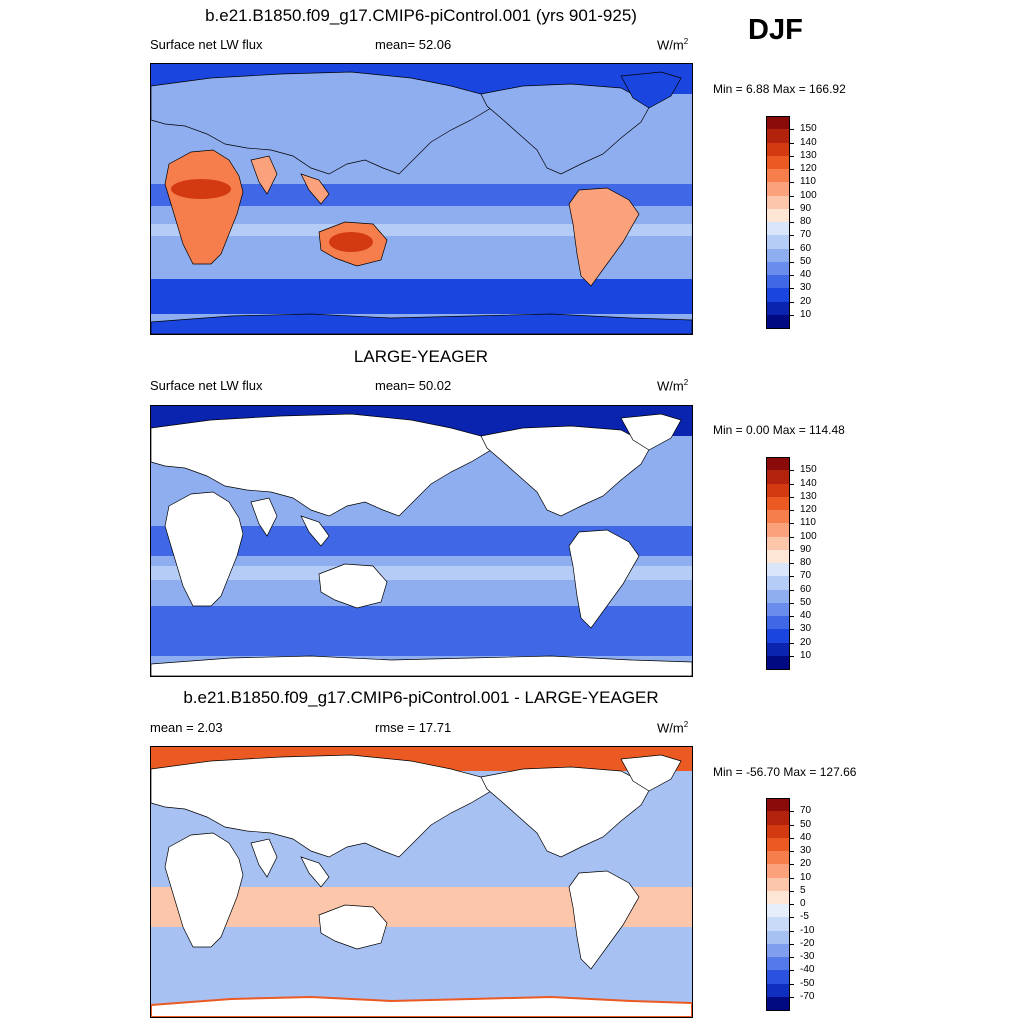  What do you see at coordinates (796, 904) in the screenshot?
I see `panel-3-colorbar: 70 50 40 30 20 10 5 0 -5 -10 -20 -30 -40 -50 -70` at bounding box center [796, 904].